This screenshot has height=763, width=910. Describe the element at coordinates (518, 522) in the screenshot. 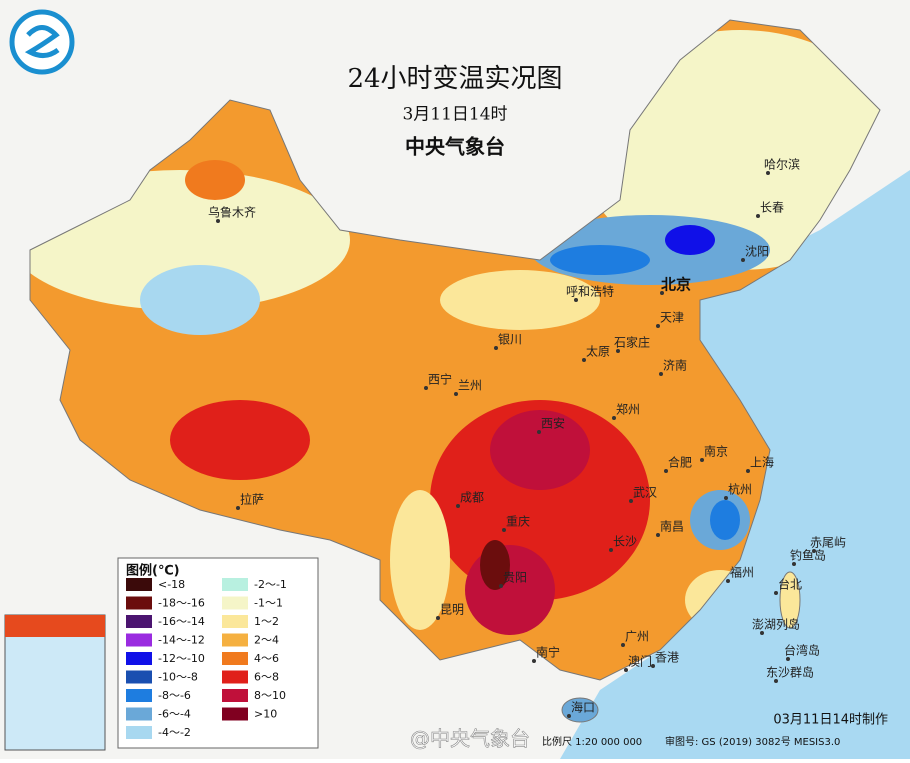

I see `city-label: 重庆` at that location.